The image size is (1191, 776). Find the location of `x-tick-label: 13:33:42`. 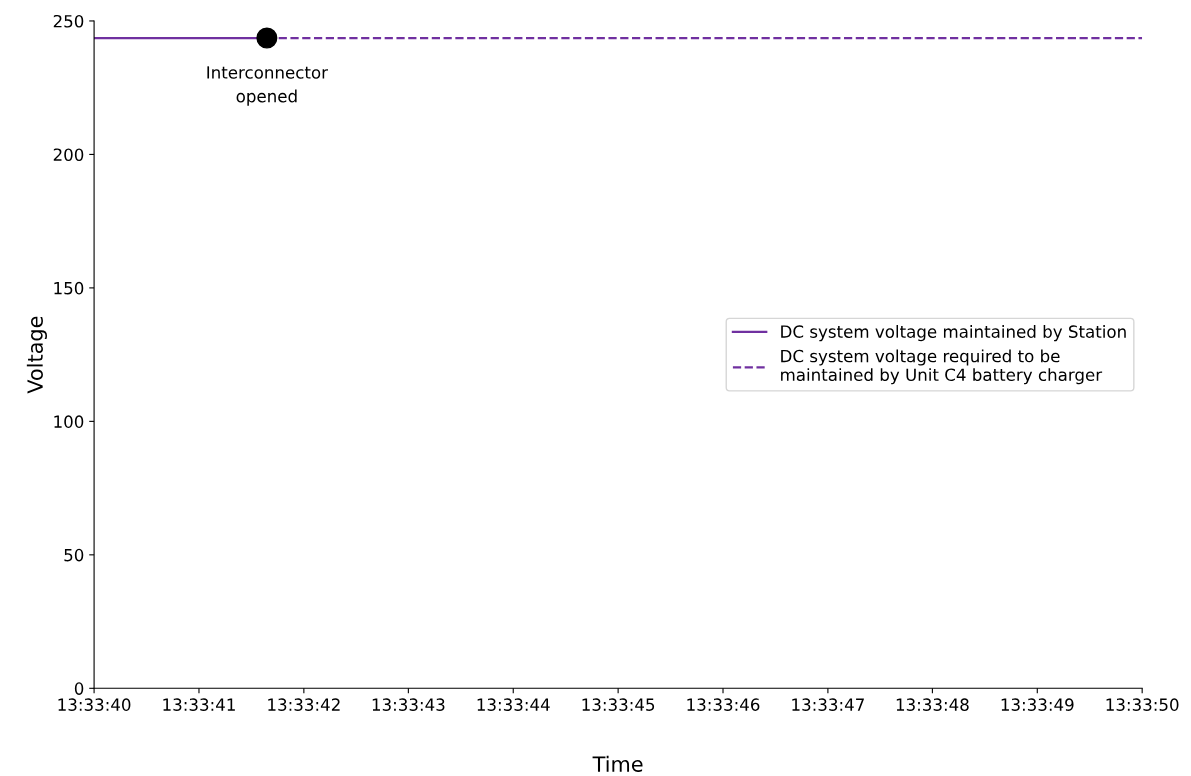

x-tick-label: 13:33:42 is located at coordinates (304, 704).